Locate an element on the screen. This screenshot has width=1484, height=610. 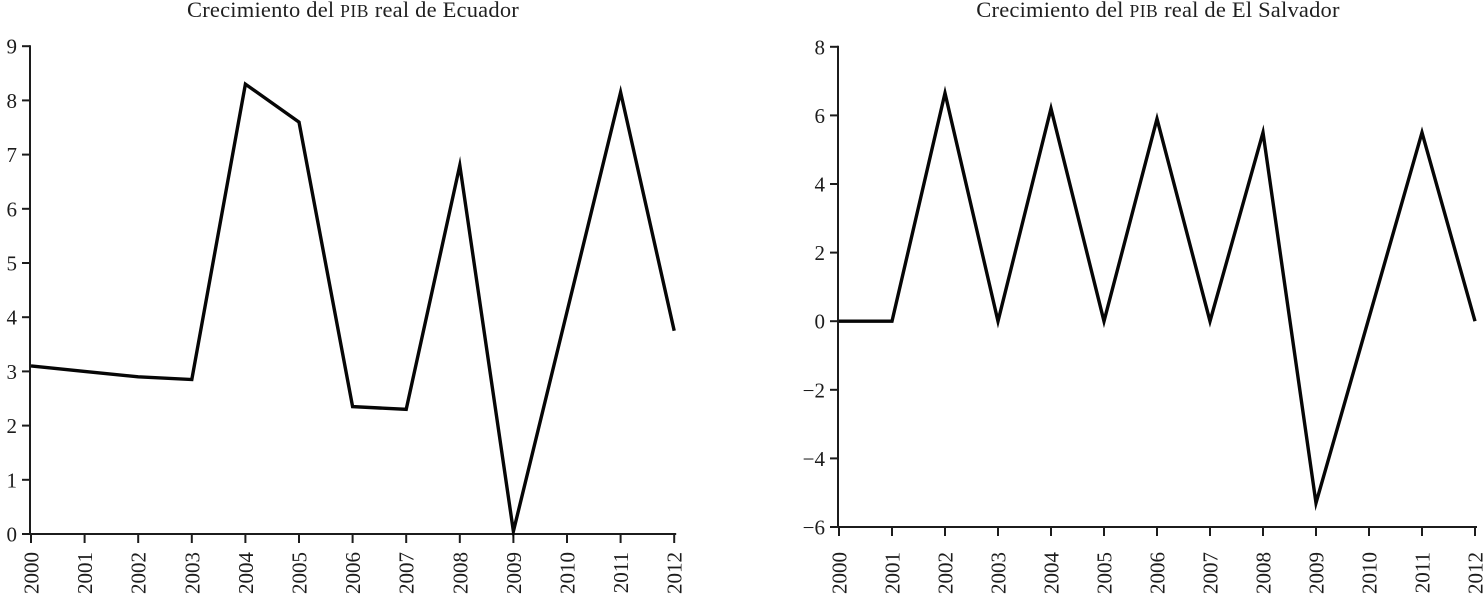
chart-title-ecuador: Crecimiento del PIB real de Ecuador is located at coordinates (353, 11).